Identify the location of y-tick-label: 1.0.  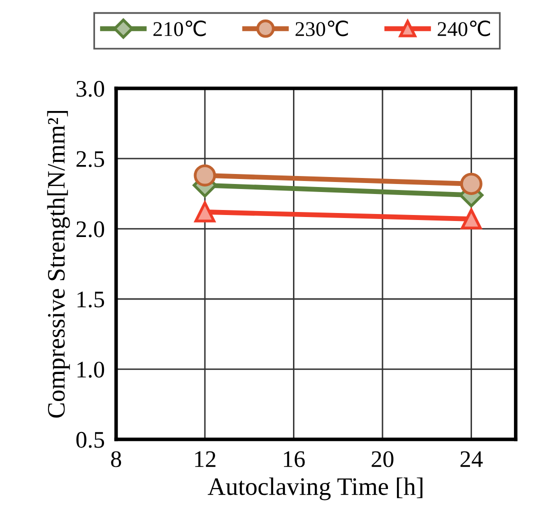
(91, 370).